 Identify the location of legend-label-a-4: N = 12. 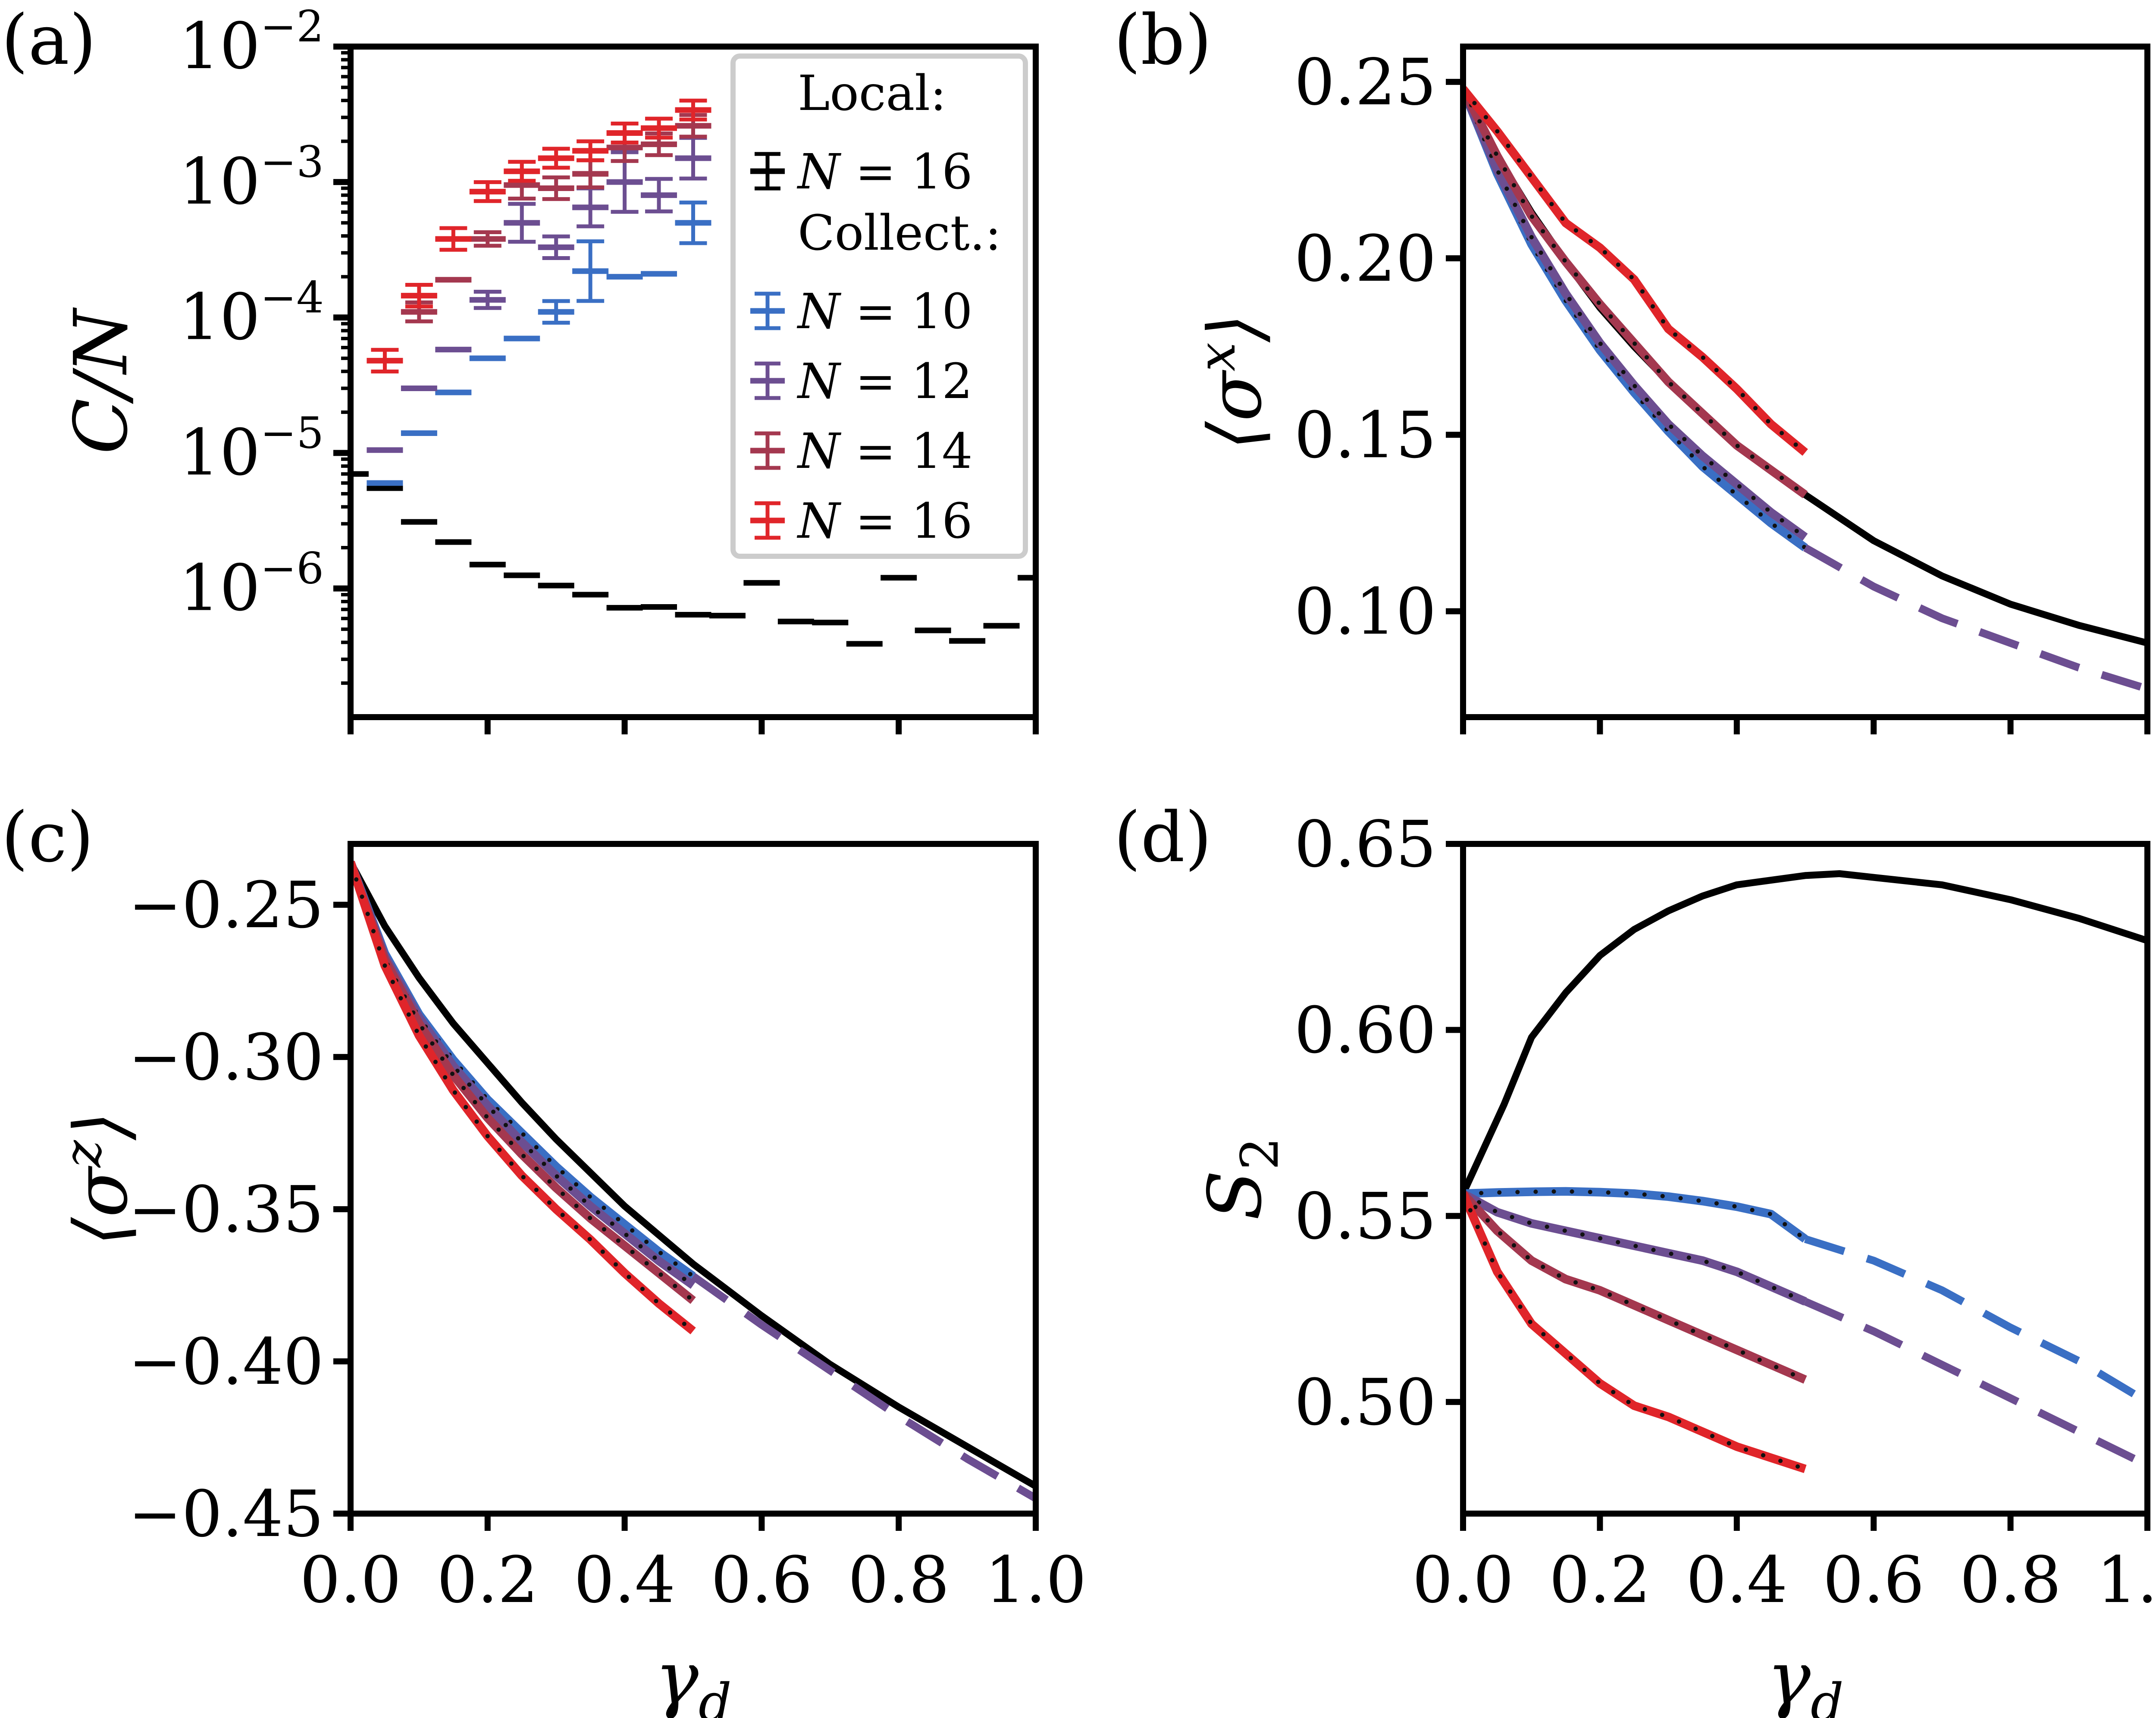
(884, 382).